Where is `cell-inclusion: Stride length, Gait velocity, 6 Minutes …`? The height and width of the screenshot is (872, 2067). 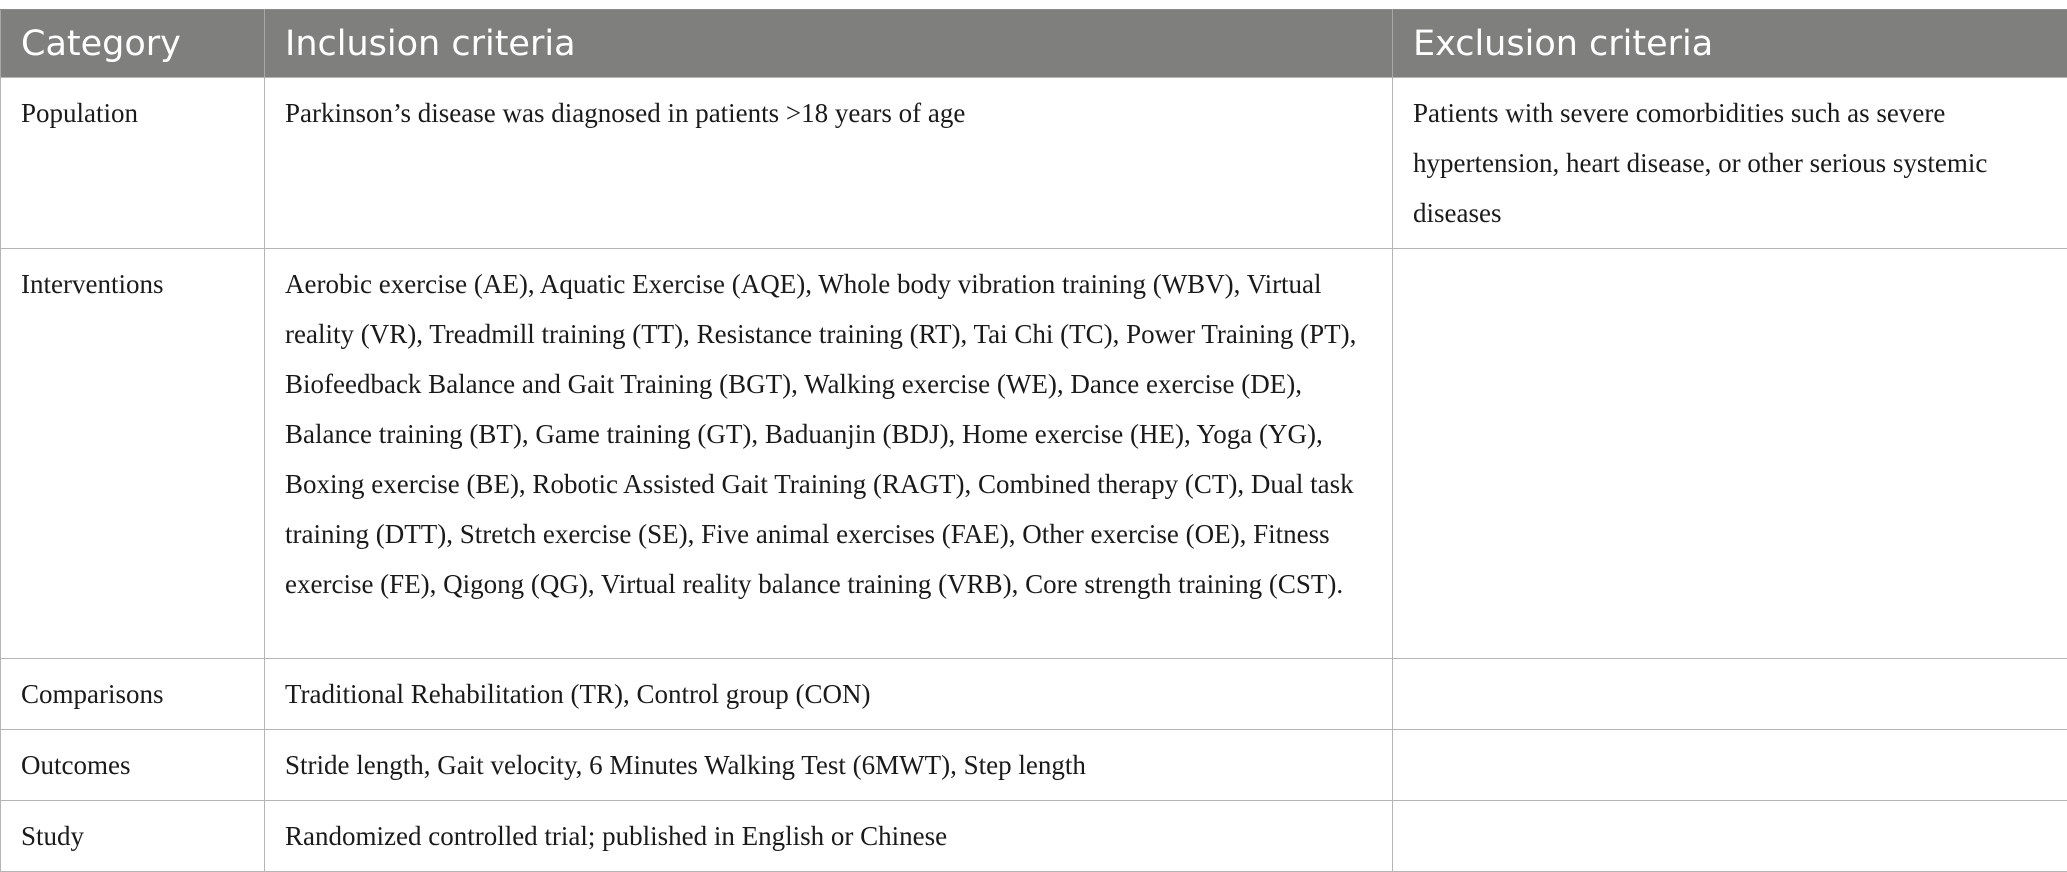 cell-inclusion: Stride length, Gait velocity, 6 Minutes … is located at coordinates (829, 765).